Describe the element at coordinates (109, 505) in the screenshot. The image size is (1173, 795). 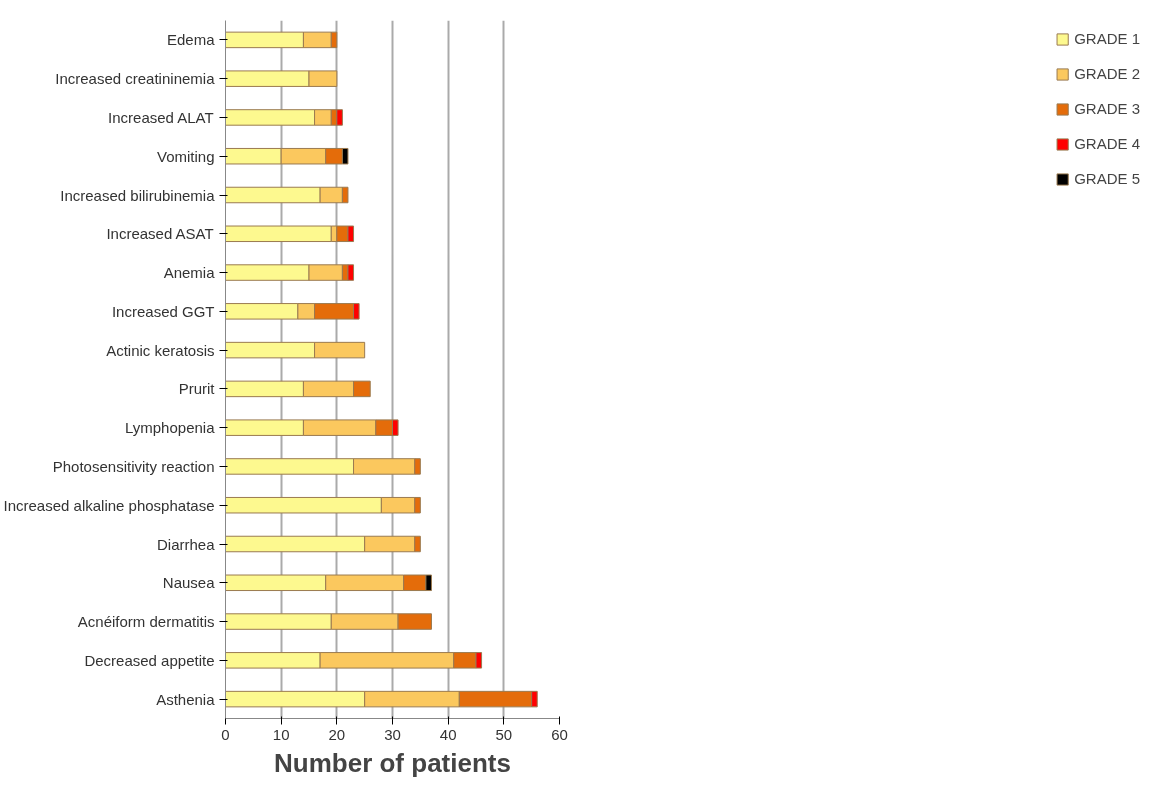
I see `y-tick-label: Increased alkaline phosphatase` at that location.